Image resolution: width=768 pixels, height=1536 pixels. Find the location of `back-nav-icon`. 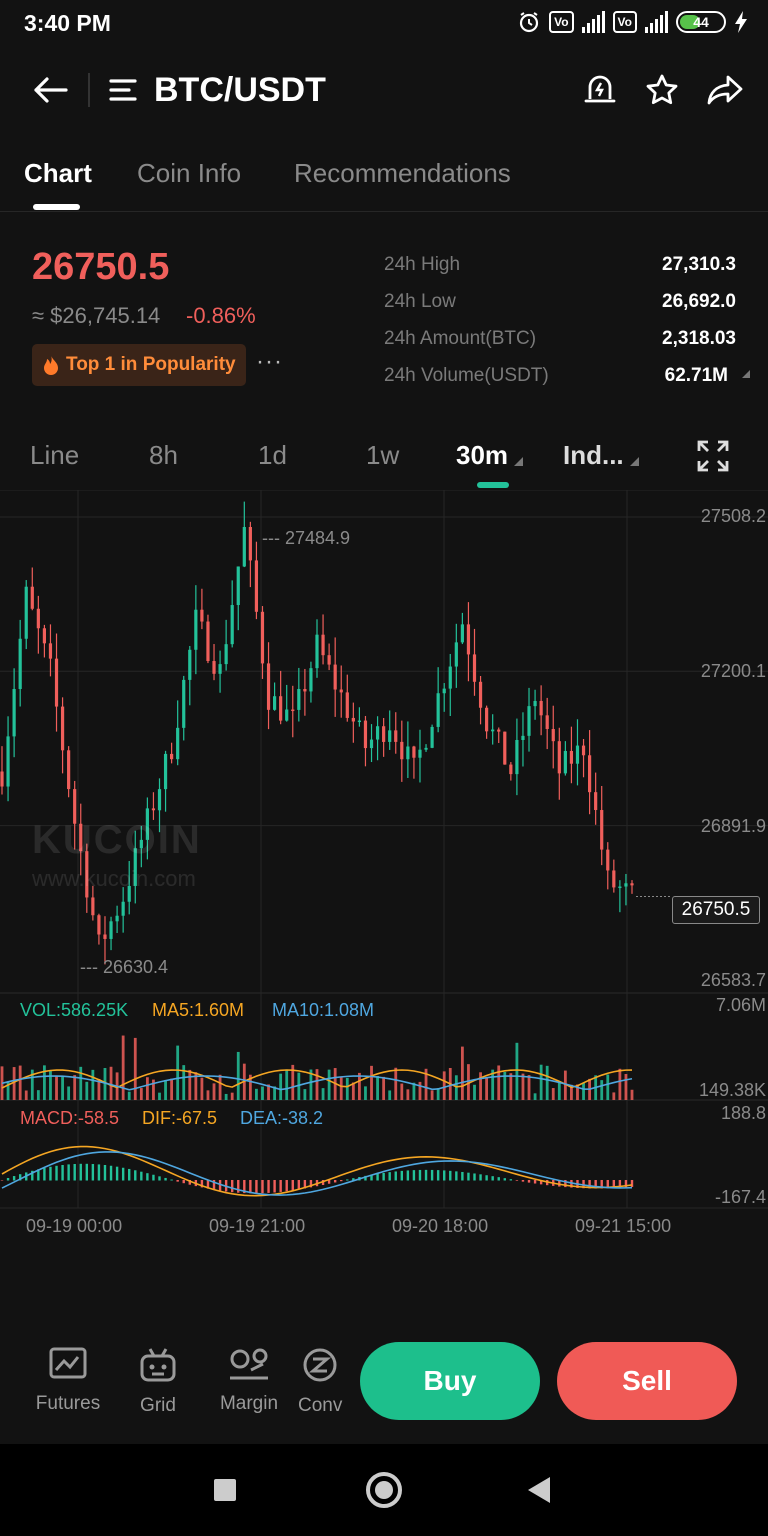

back-nav-icon is located at coordinates (539, 1490).